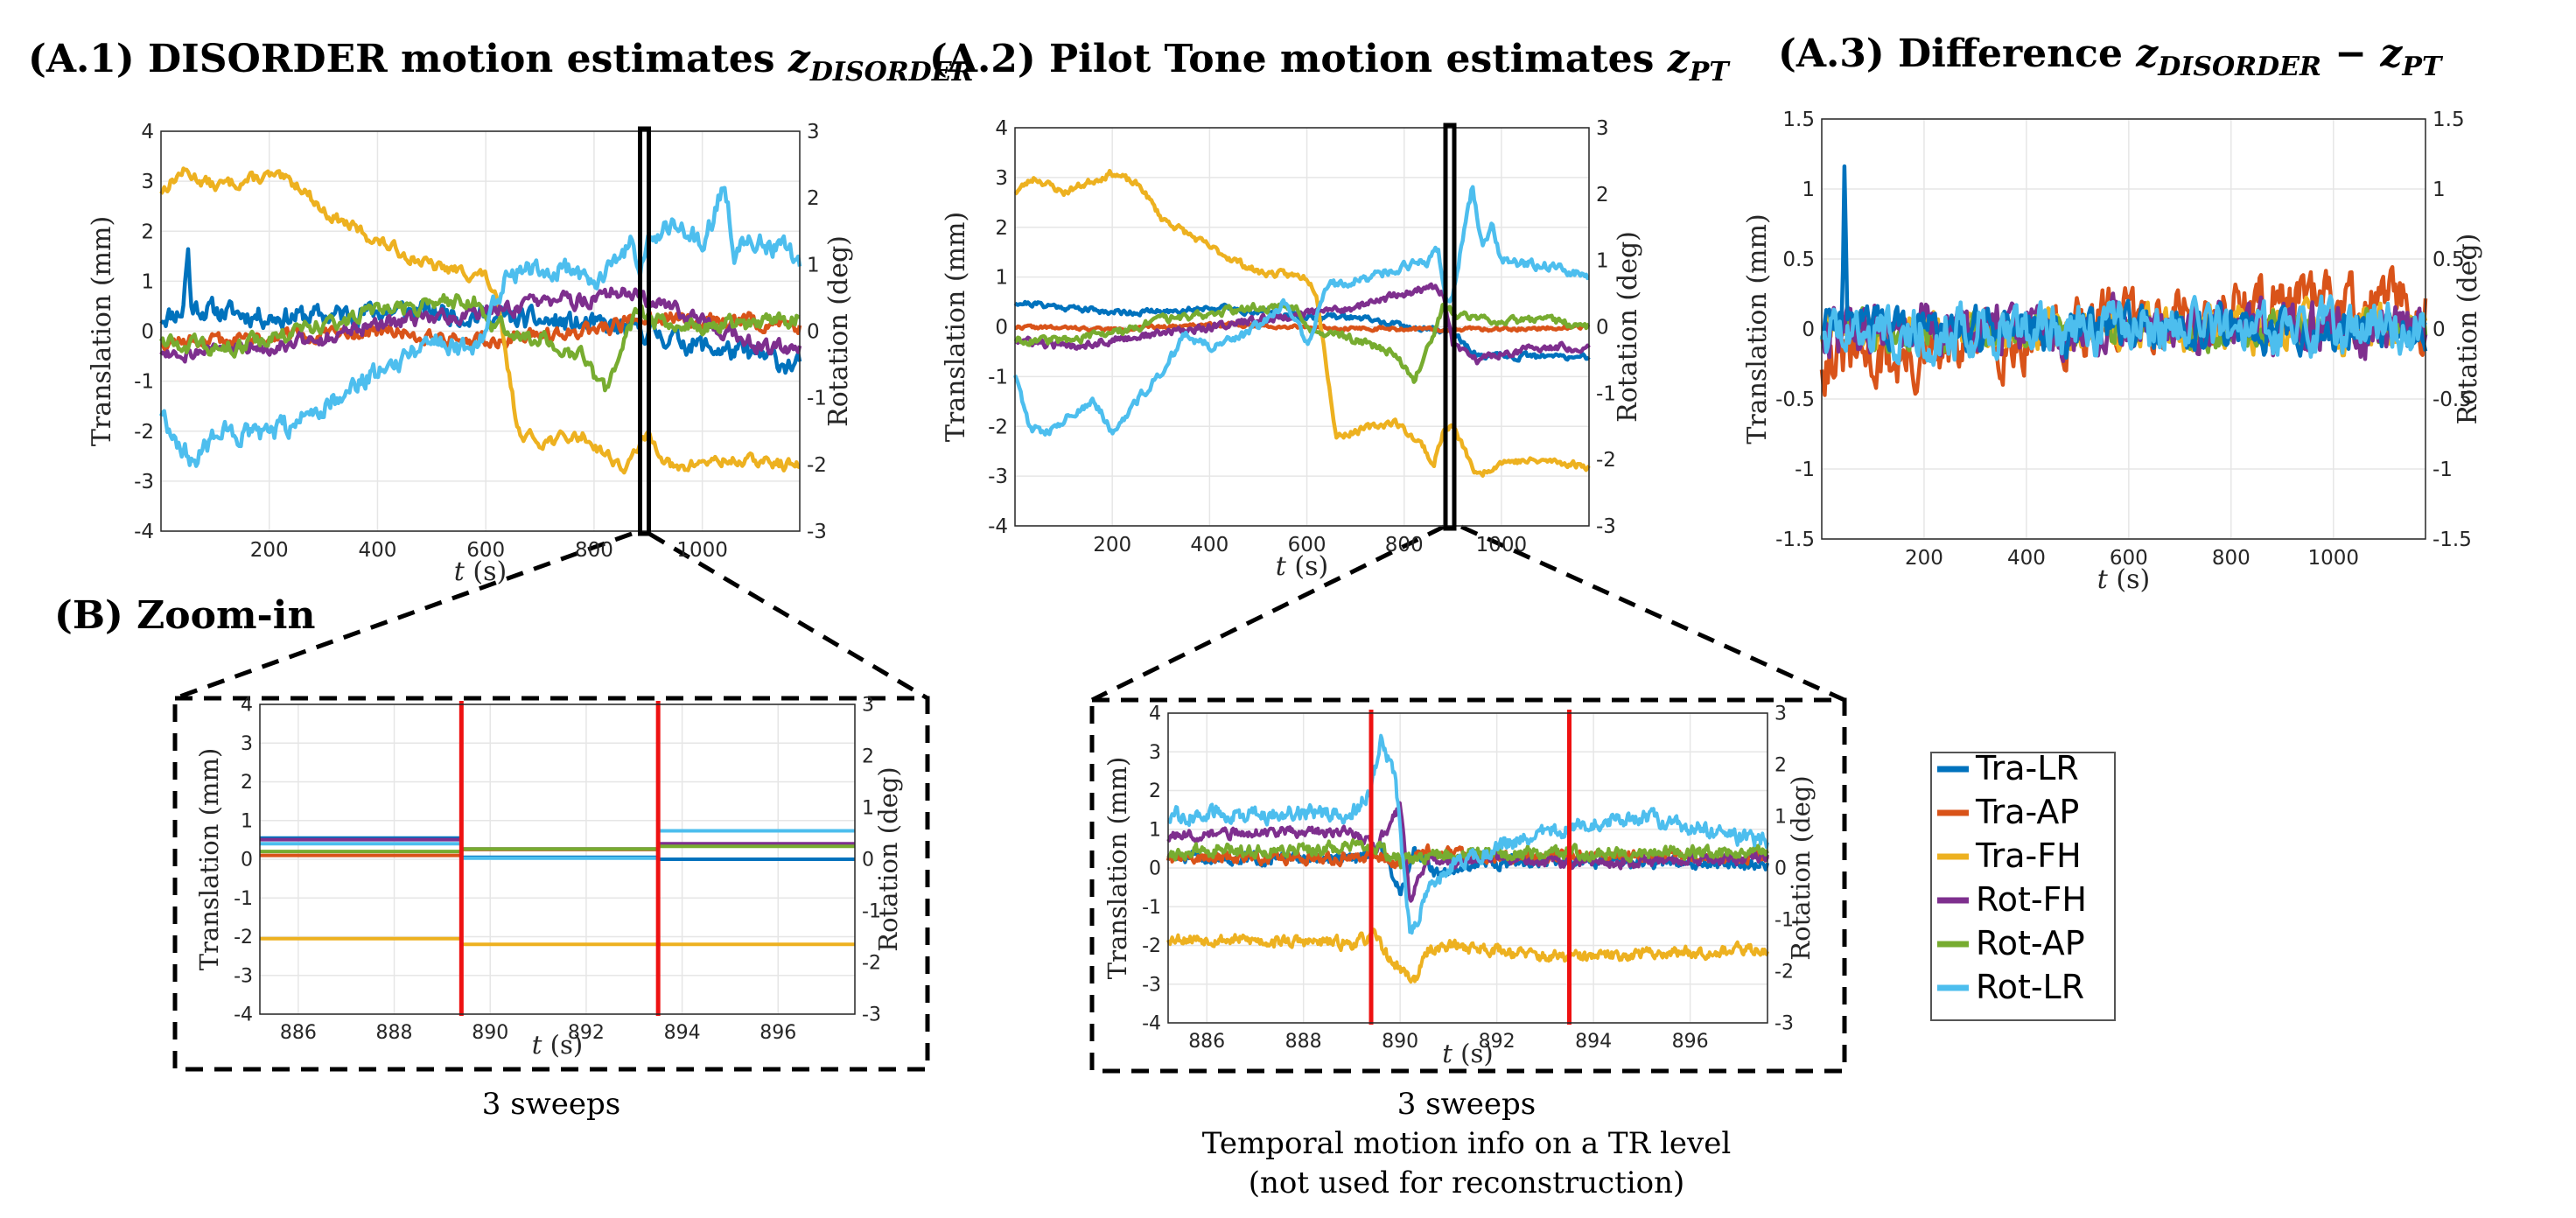  What do you see at coordinates (2452, 539) in the screenshot?
I see `y-right-tick-label: -1.5` at bounding box center [2452, 539].